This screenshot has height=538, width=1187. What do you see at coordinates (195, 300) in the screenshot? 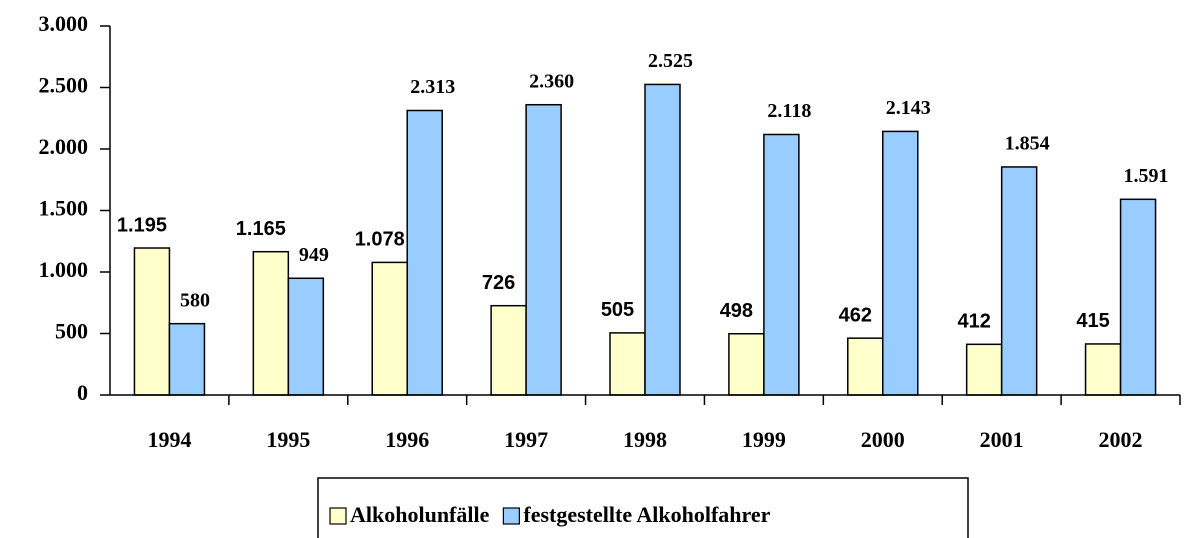
I see `data-label: 580` at bounding box center [195, 300].